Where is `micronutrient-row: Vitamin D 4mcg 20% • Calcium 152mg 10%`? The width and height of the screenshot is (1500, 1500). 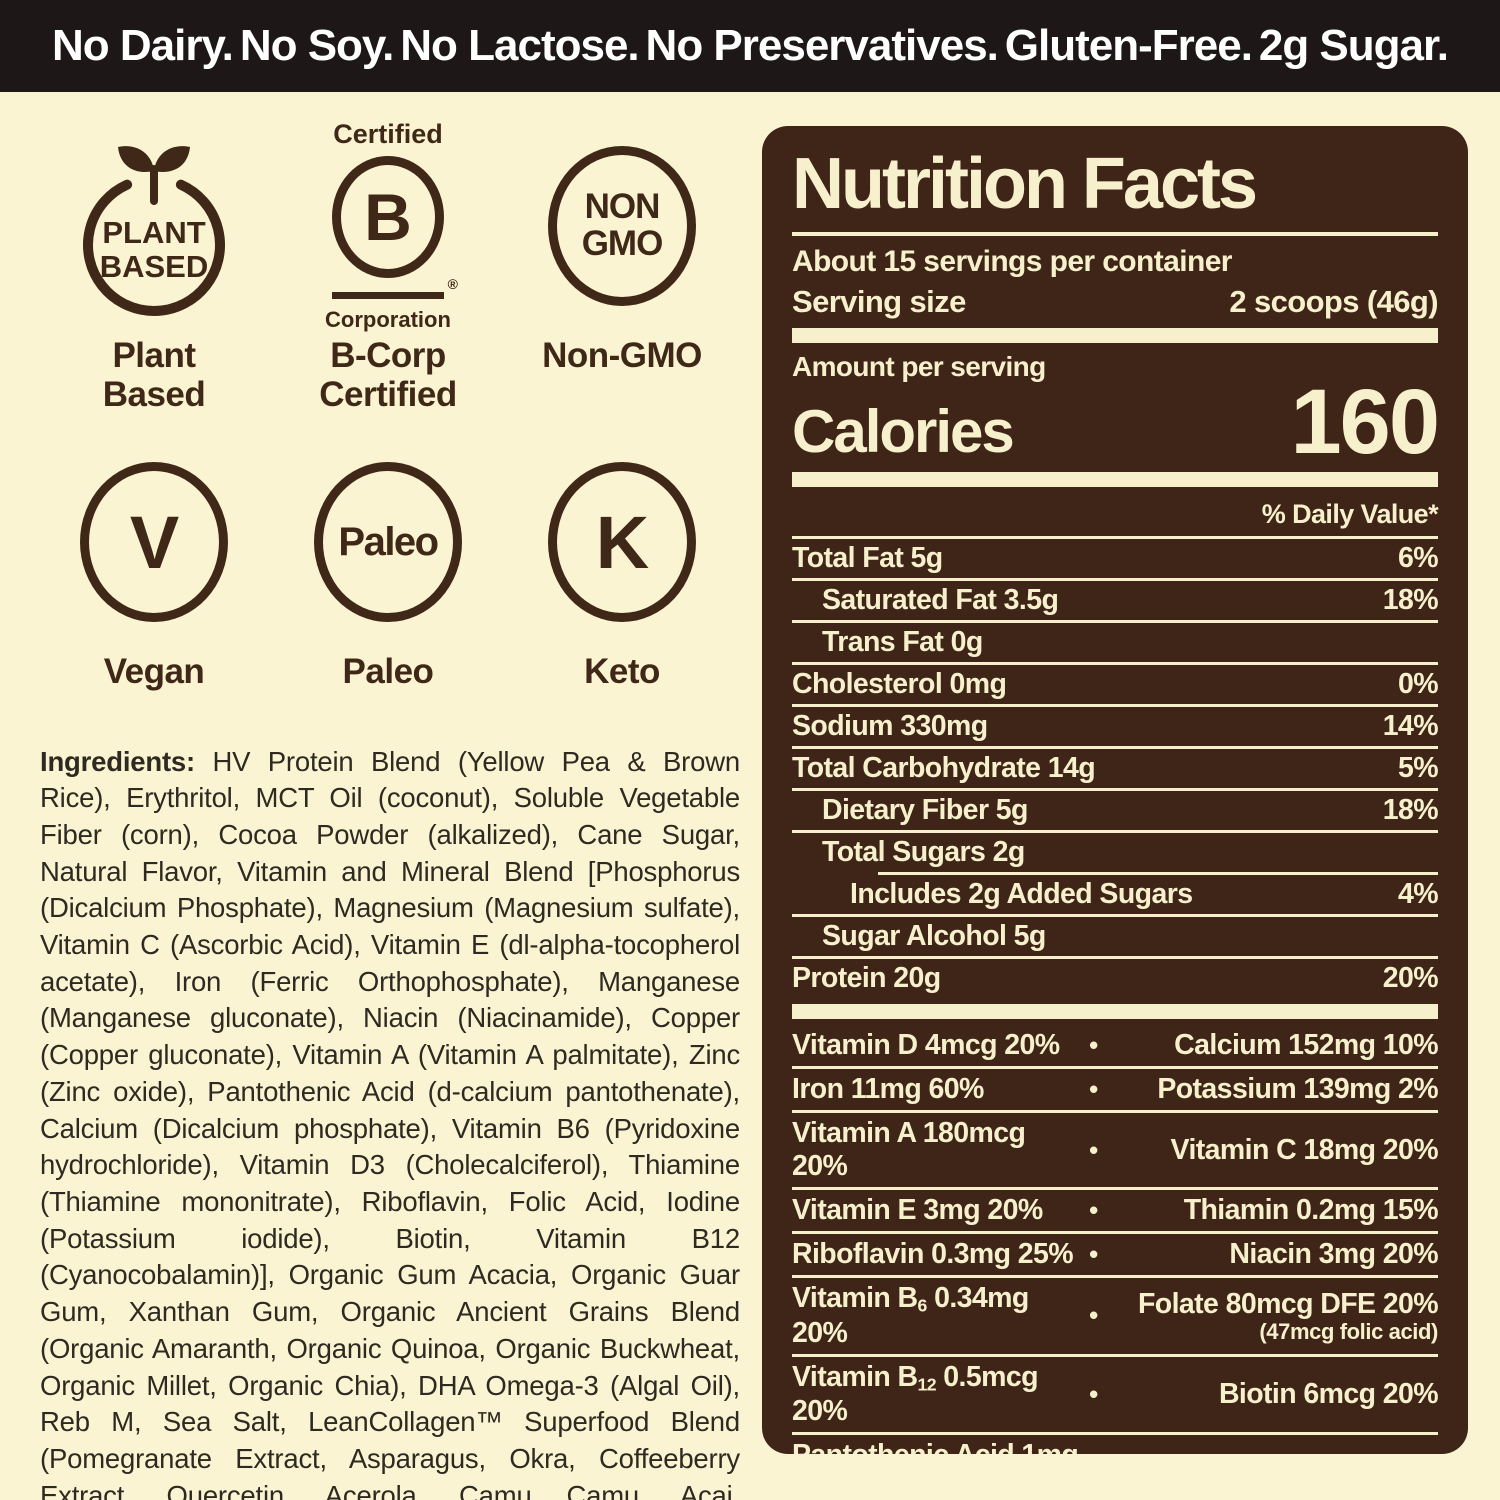 micronutrient-row: Vitamin D 4mcg 20% • Calcium 152mg 10% is located at coordinates (1115, 1047).